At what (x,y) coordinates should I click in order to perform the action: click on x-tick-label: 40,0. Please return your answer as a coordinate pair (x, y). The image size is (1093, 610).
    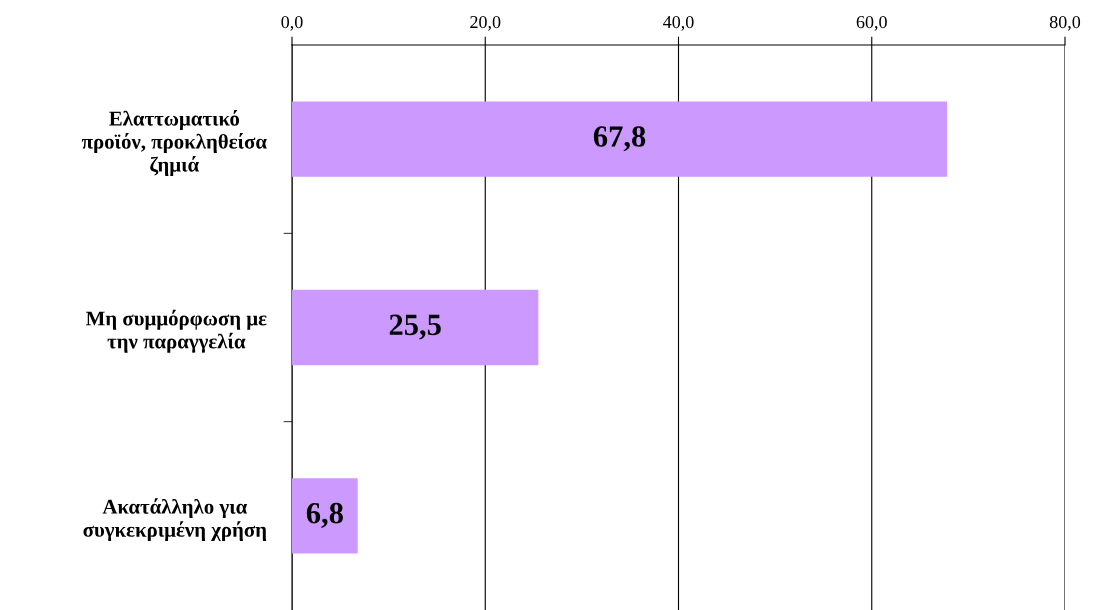
    Looking at the image, I should click on (678, 23).